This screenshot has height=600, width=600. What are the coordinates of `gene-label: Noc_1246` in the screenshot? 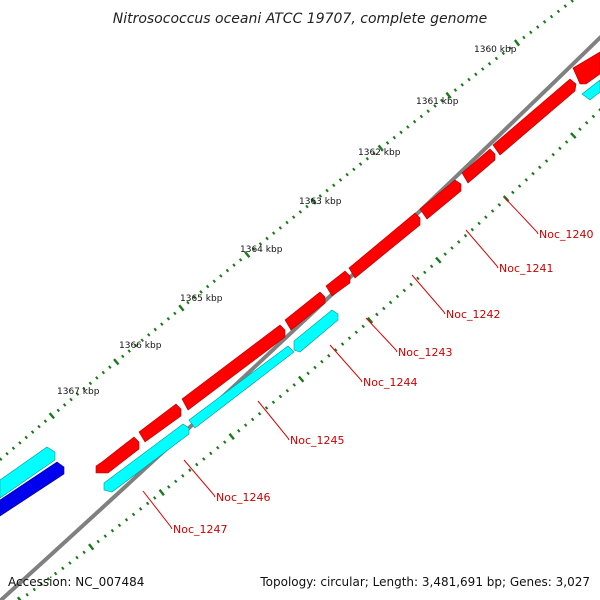 It's located at (243, 497).